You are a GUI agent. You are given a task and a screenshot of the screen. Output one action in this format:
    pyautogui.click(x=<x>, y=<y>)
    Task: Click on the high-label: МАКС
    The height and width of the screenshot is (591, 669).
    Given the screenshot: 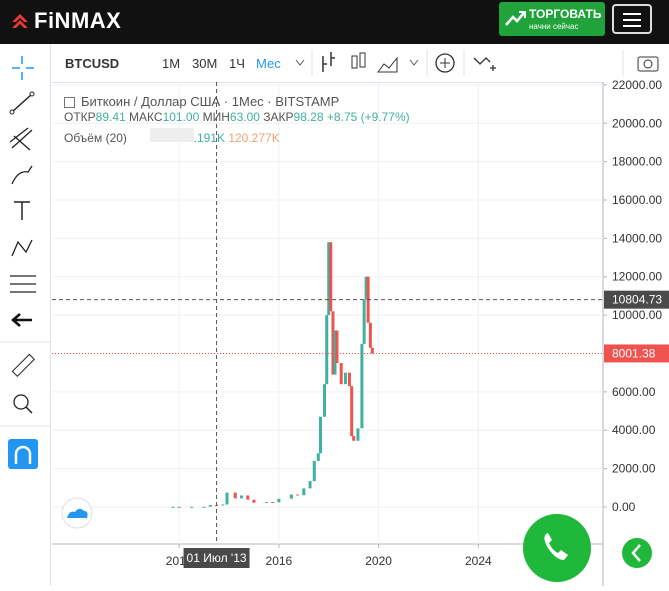 What is the action you would take?
    pyautogui.click(x=146, y=117)
    